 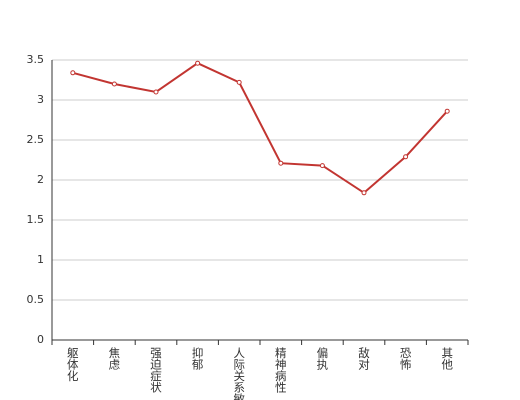 I want to click on x-tick-label: 人际关系敏感, so click(x=239, y=373).